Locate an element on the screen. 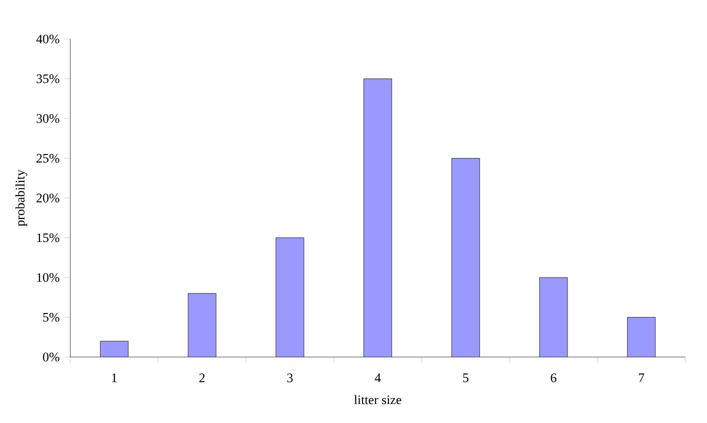 The width and height of the screenshot is (707, 423). y-tick-label: 30% is located at coordinates (48, 118).